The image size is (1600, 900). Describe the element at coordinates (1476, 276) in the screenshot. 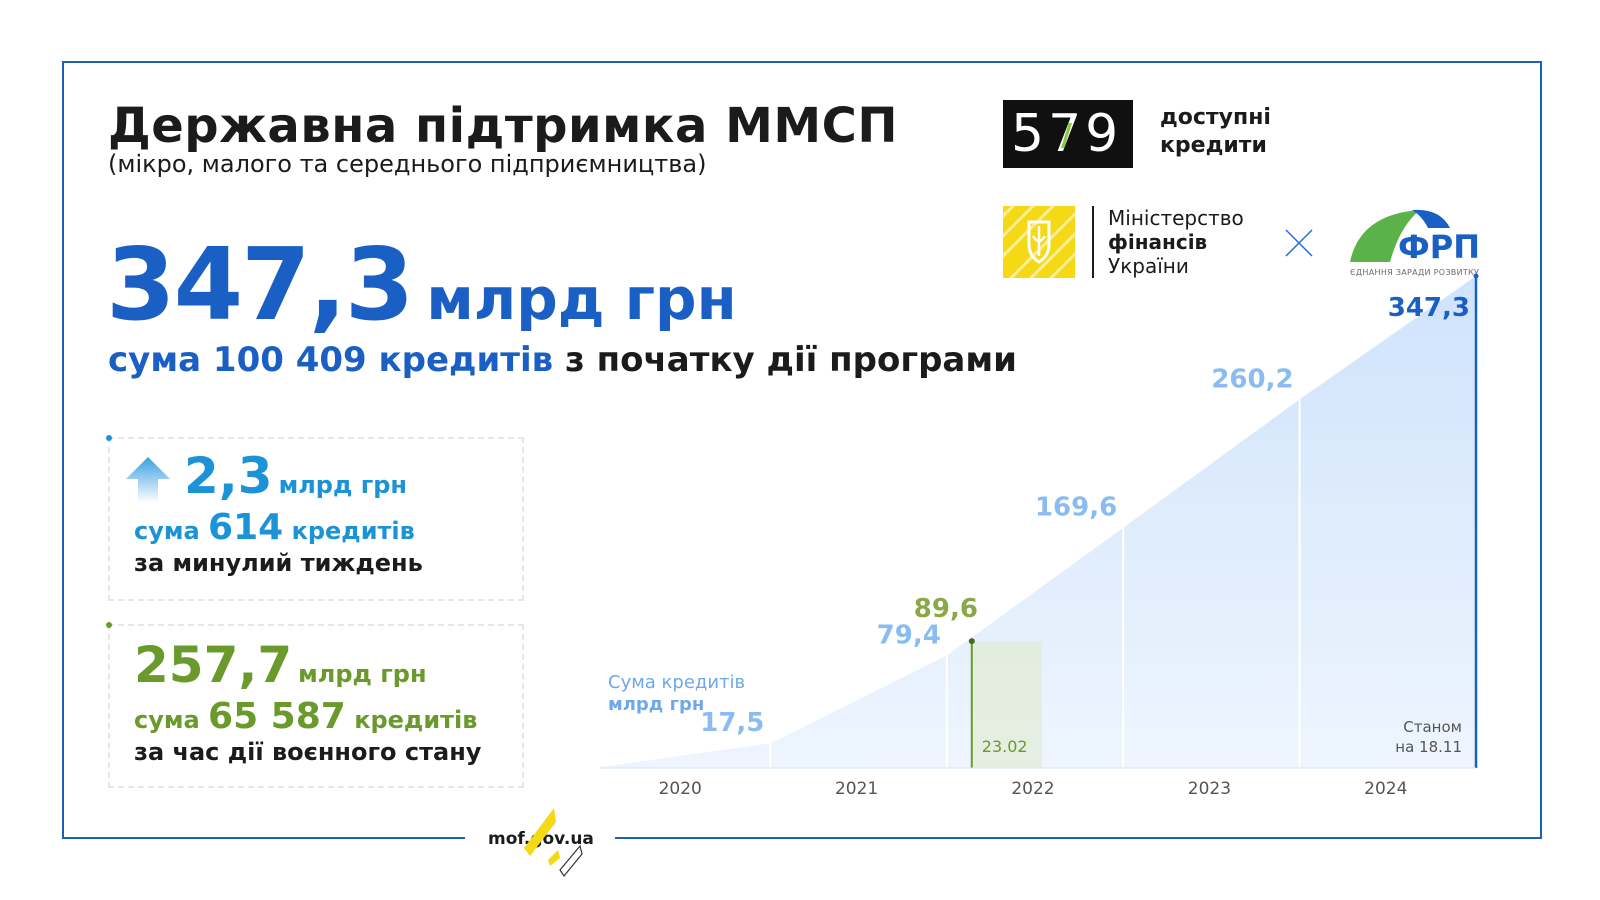

I see `chart-endpoint` at that location.